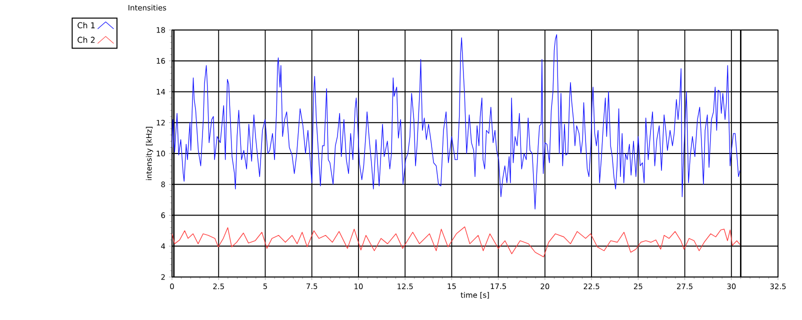  I want to click on line-series, so click(456, 242).